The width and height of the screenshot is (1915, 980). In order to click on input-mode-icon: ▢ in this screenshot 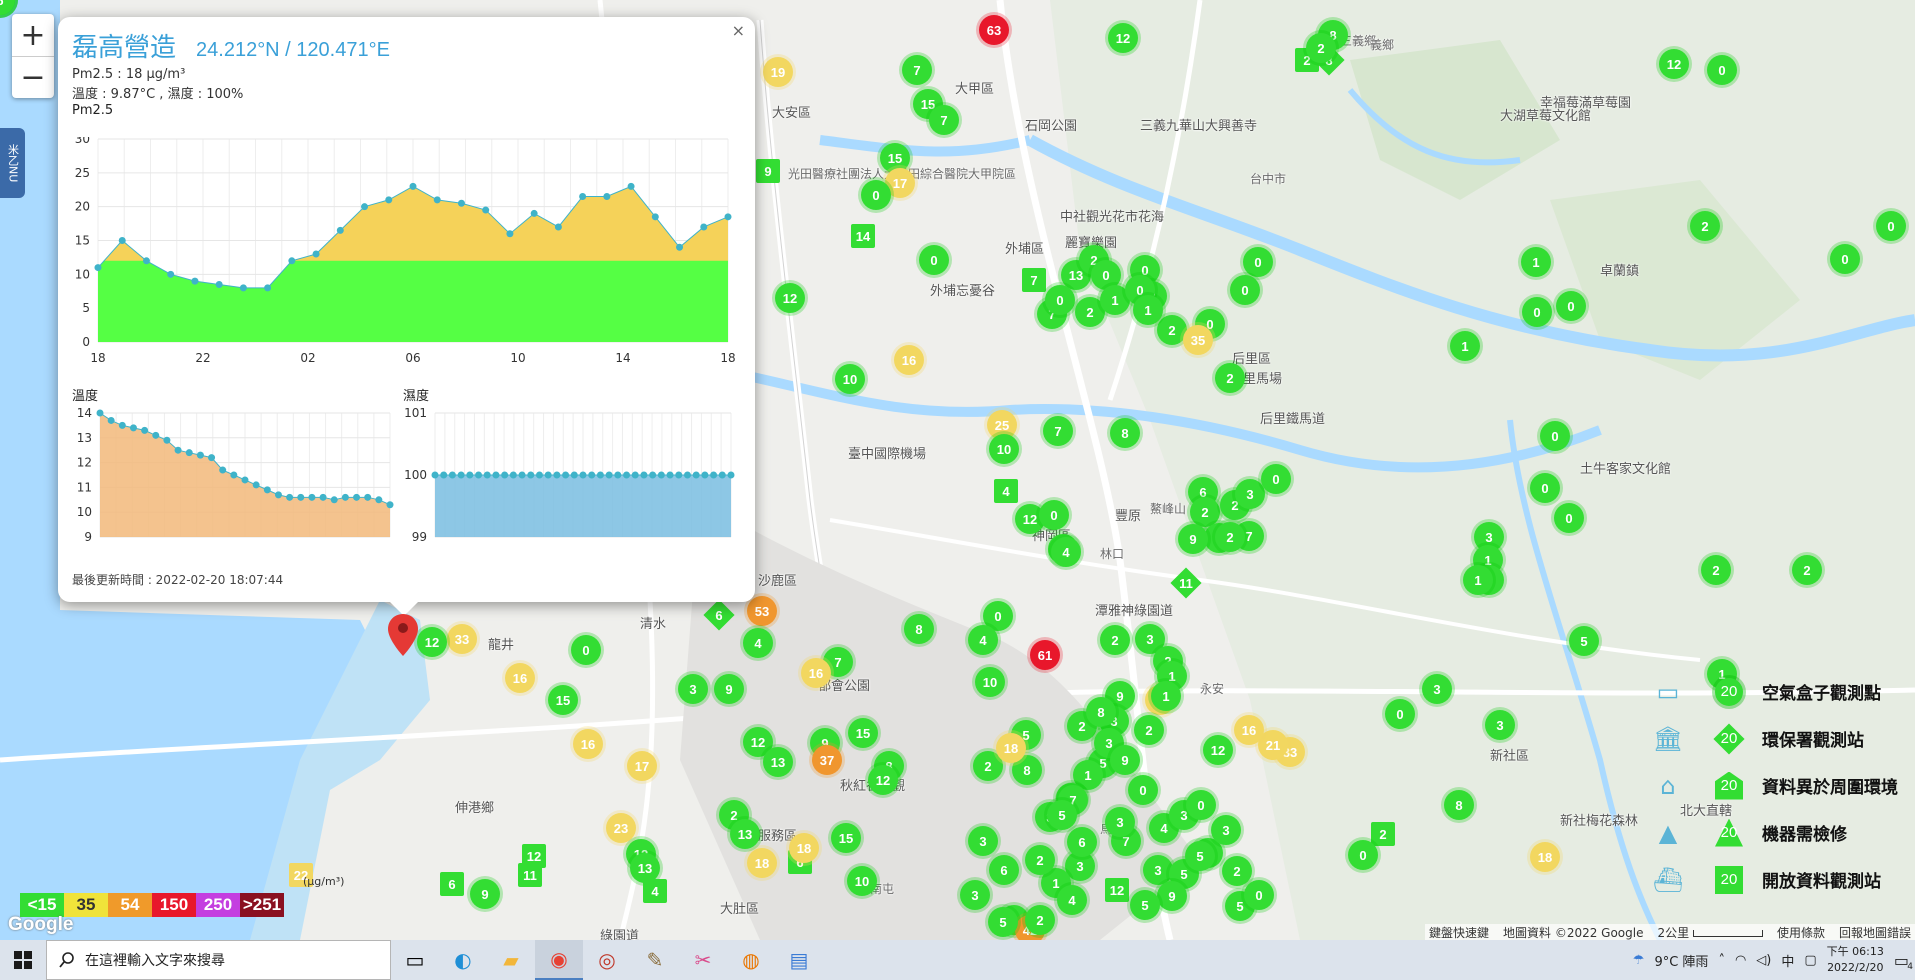, I will do `click(1810, 960)`.